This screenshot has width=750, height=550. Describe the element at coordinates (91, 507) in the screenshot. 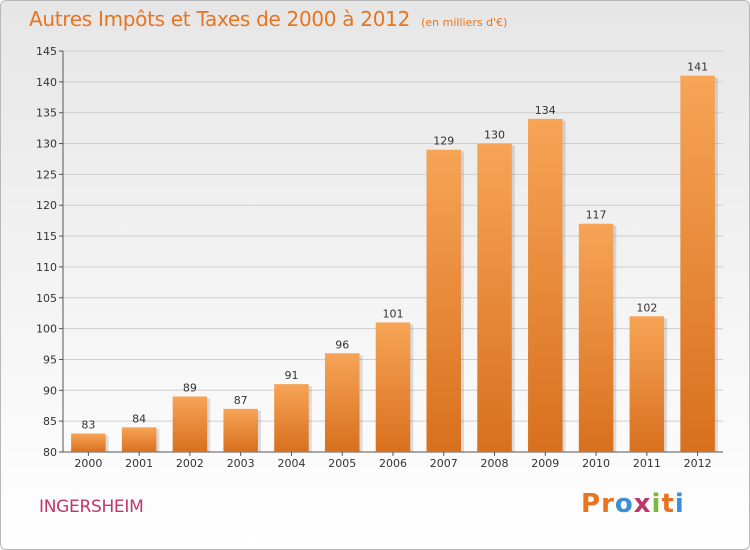

I see `commune-name: INGERSHEIM` at that location.